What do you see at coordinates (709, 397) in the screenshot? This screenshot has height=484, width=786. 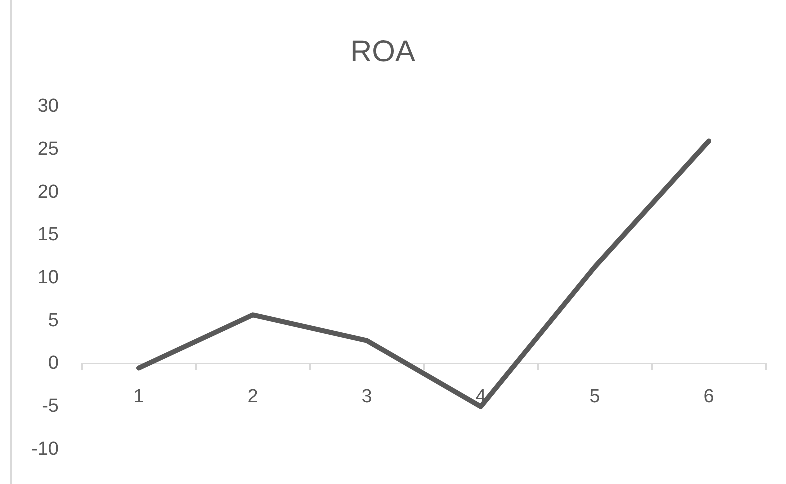 I see `x-tick-label: 6` at bounding box center [709, 397].